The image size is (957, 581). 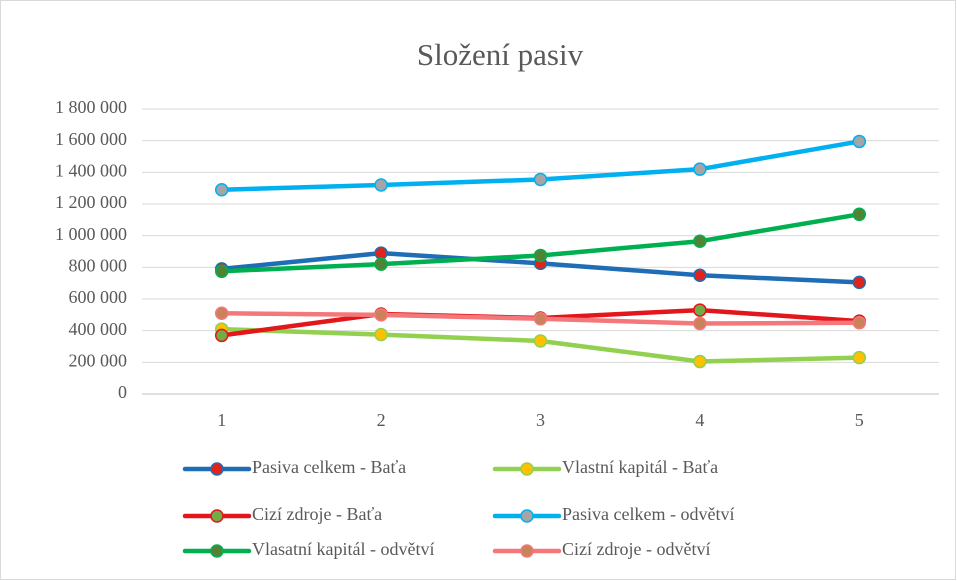 I want to click on y-tick-label: 1 000 000, so click(x=91, y=234).